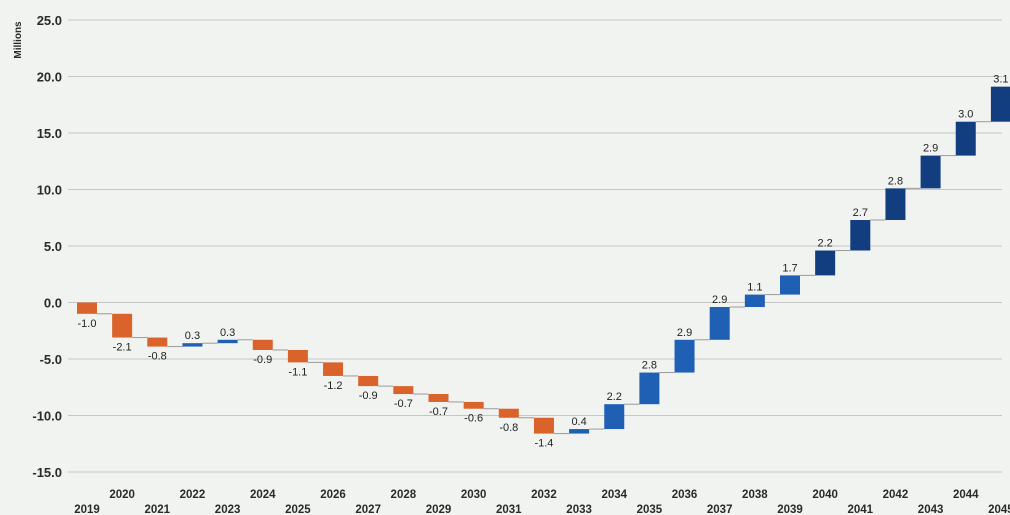  I want to click on data-label: -2.1, so click(122, 348).